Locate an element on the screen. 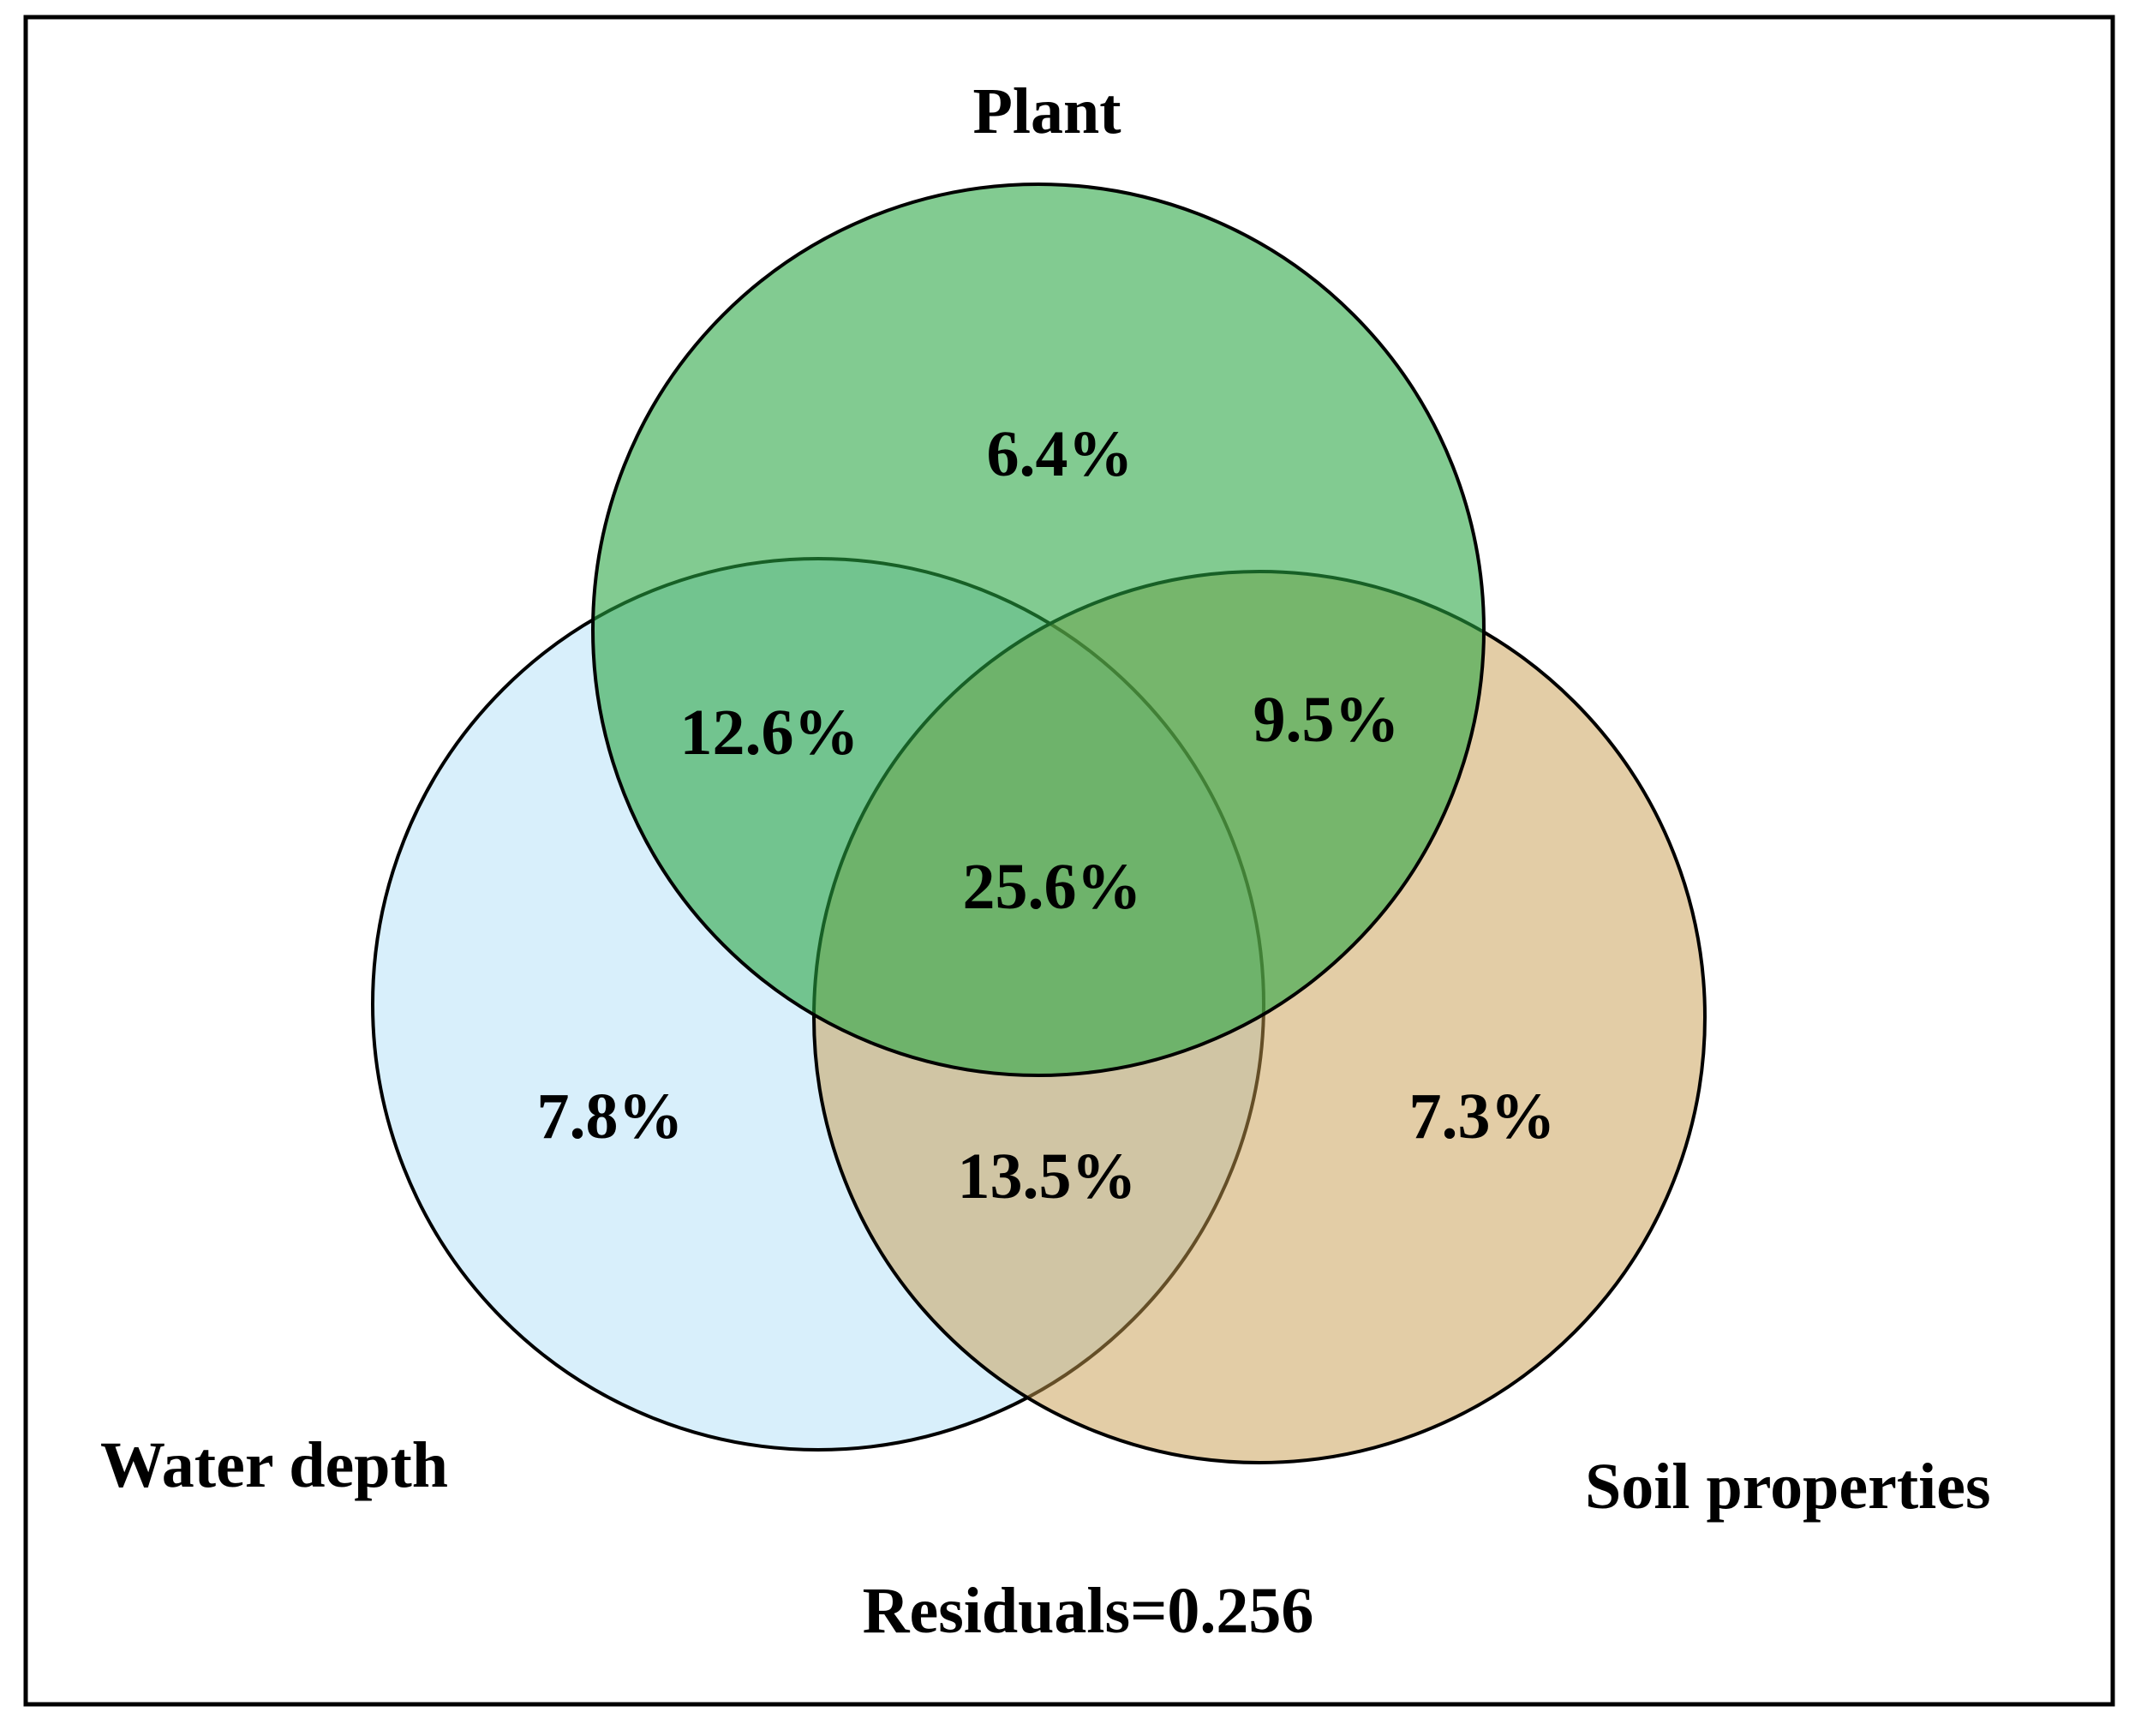 Image resolution: width=2135 pixels, height=1736 pixels. soil-only-value: 7.3% is located at coordinates (1482, 1116).